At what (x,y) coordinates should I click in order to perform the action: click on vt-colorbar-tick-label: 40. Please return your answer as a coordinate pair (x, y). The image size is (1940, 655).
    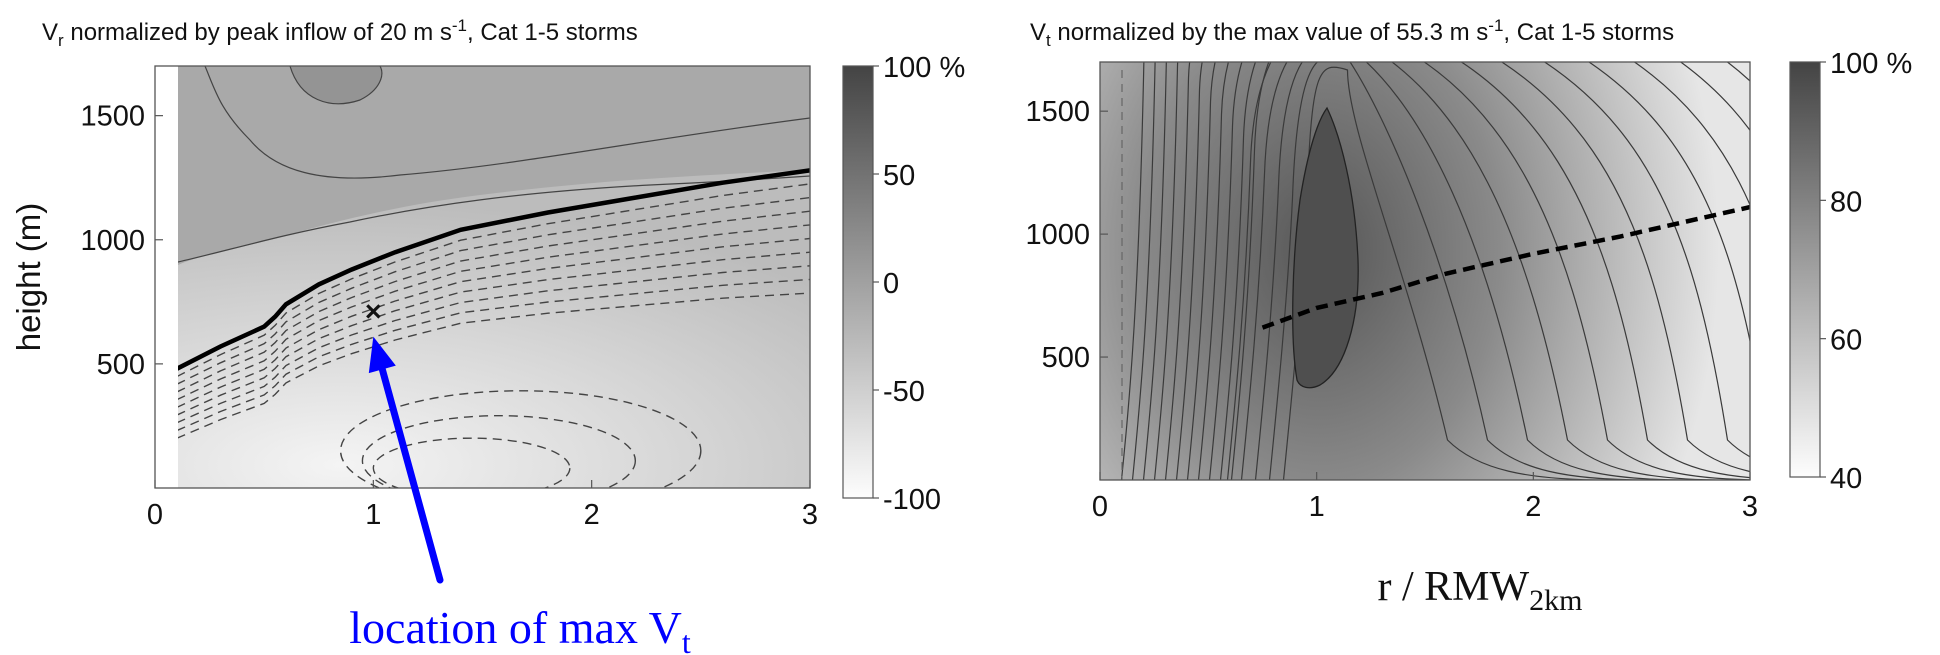
    Looking at the image, I should click on (1846, 479).